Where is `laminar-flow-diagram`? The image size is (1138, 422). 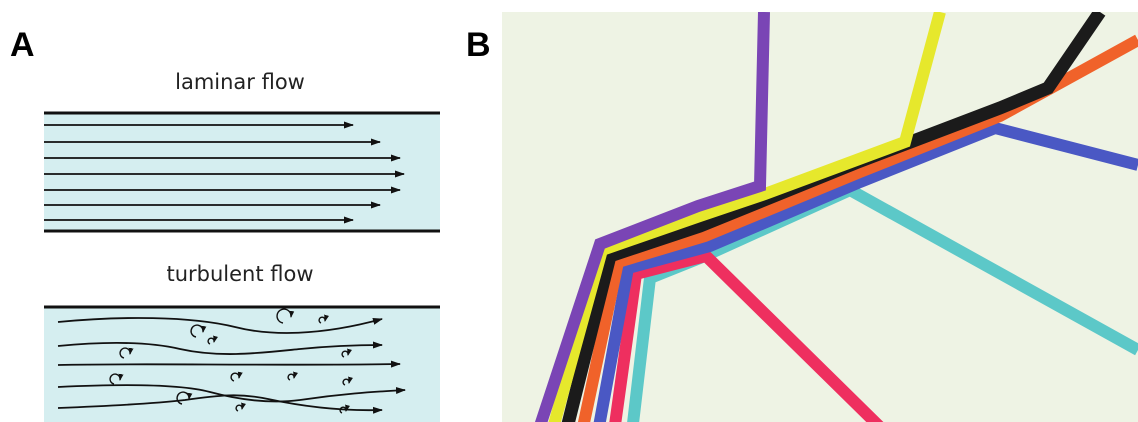
laminar-flow-diagram is located at coordinates (242, 172).